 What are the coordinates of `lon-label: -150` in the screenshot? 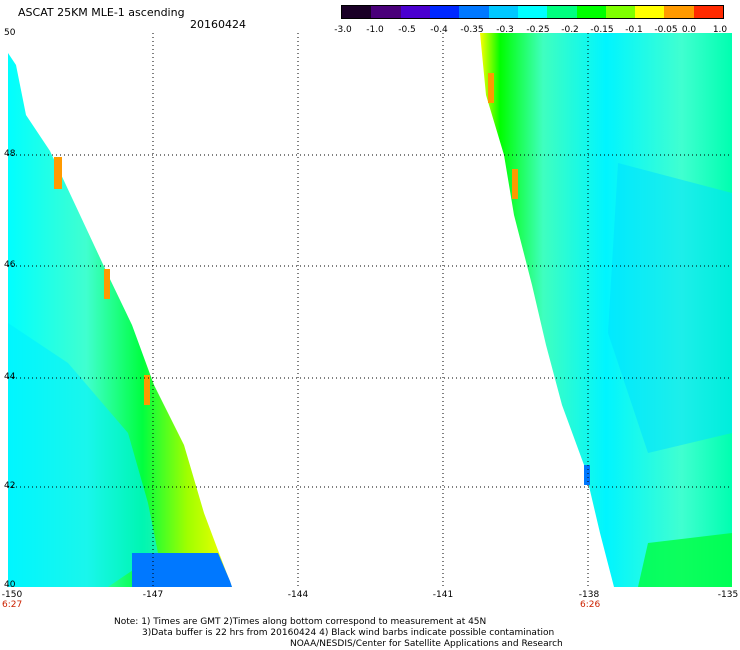 It's located at (12, 595).